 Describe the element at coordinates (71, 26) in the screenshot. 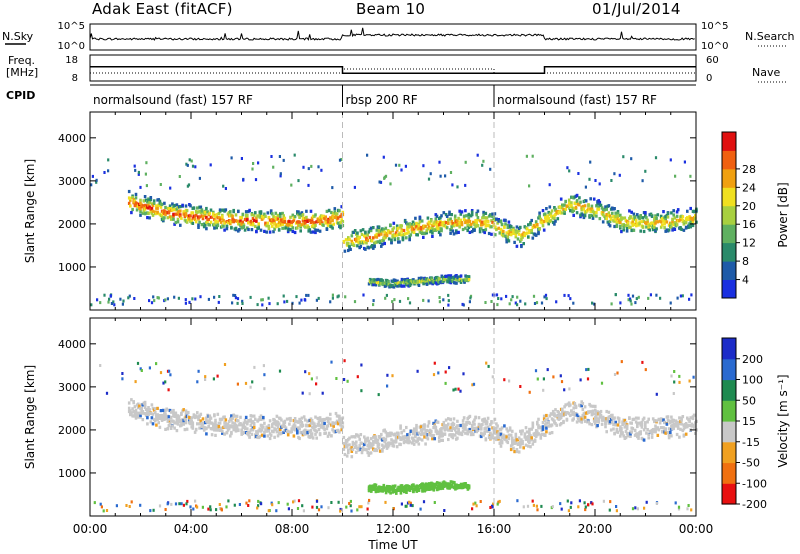

I see `nsky-tick-label: 10^5` at that location.